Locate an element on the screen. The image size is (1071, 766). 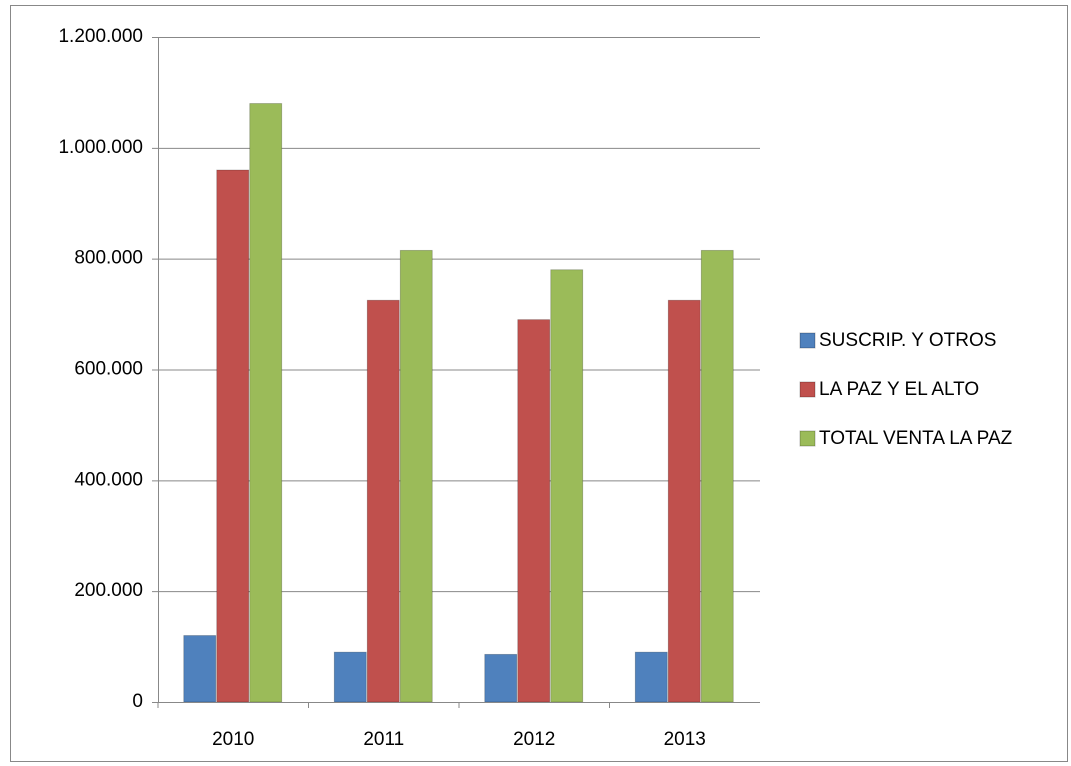
y-tick-label: 600.000 is located at coordinates (108, 369).